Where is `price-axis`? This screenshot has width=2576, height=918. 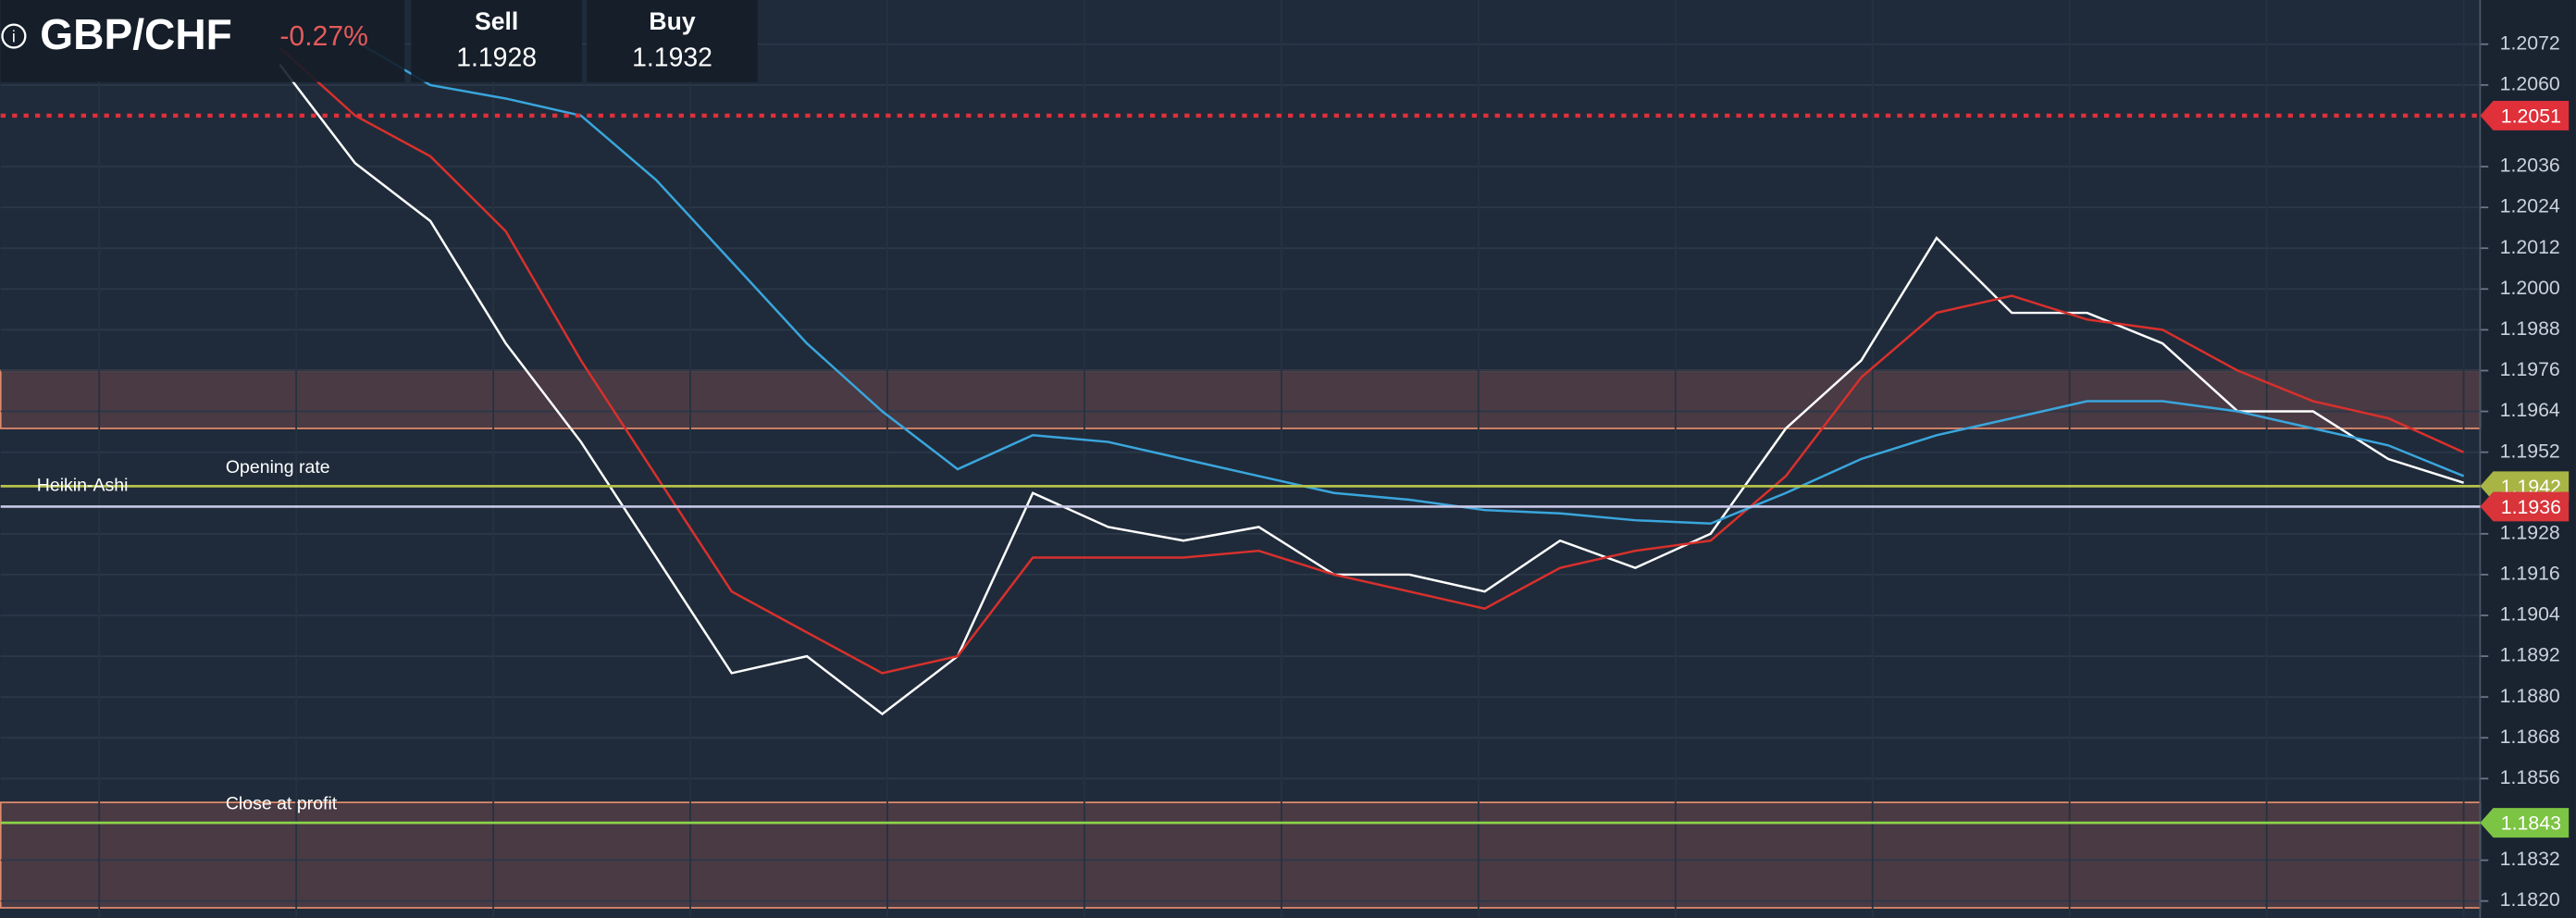 price-axis is located at coordinates (2528, 459).